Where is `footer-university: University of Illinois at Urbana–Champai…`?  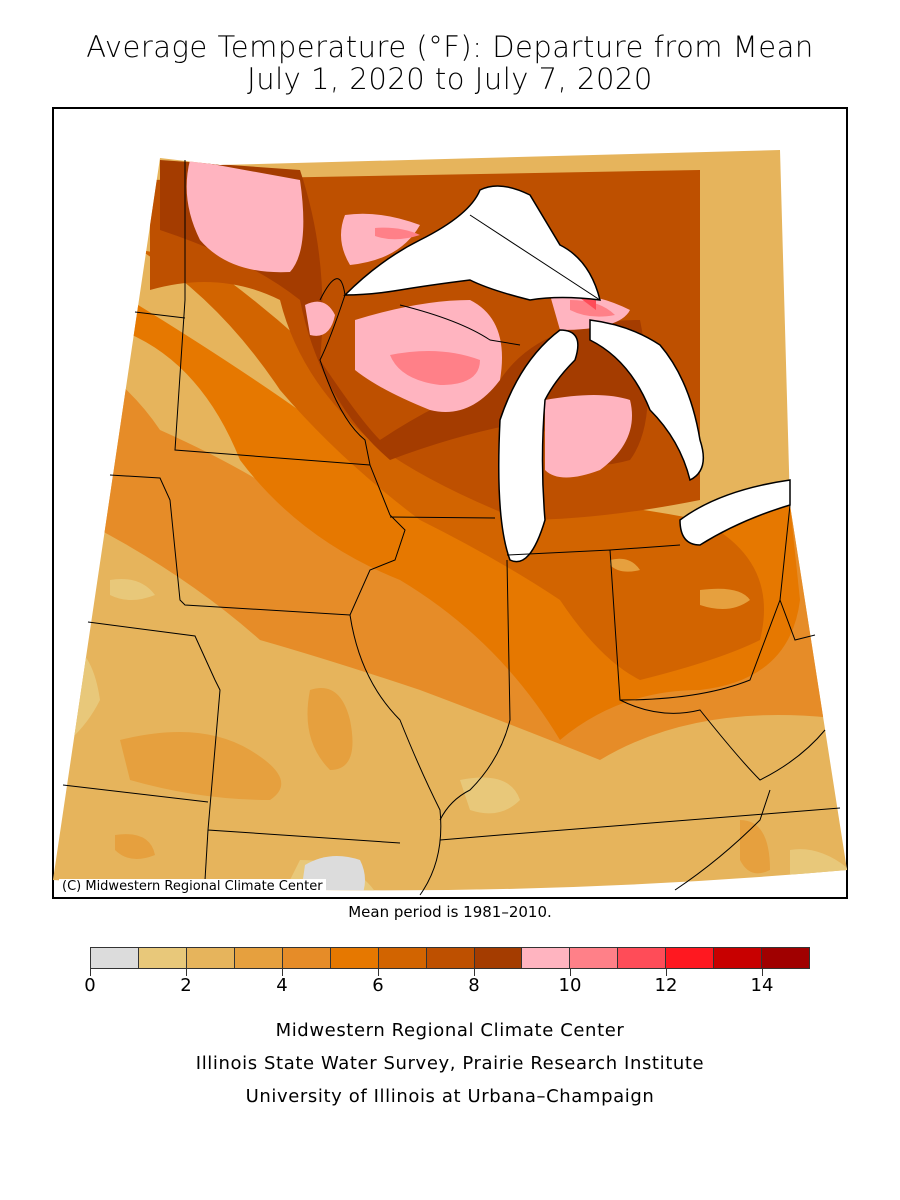
footer-university: University of Illinois at Urbana–Champai… is located at coordinates (450, 1096).